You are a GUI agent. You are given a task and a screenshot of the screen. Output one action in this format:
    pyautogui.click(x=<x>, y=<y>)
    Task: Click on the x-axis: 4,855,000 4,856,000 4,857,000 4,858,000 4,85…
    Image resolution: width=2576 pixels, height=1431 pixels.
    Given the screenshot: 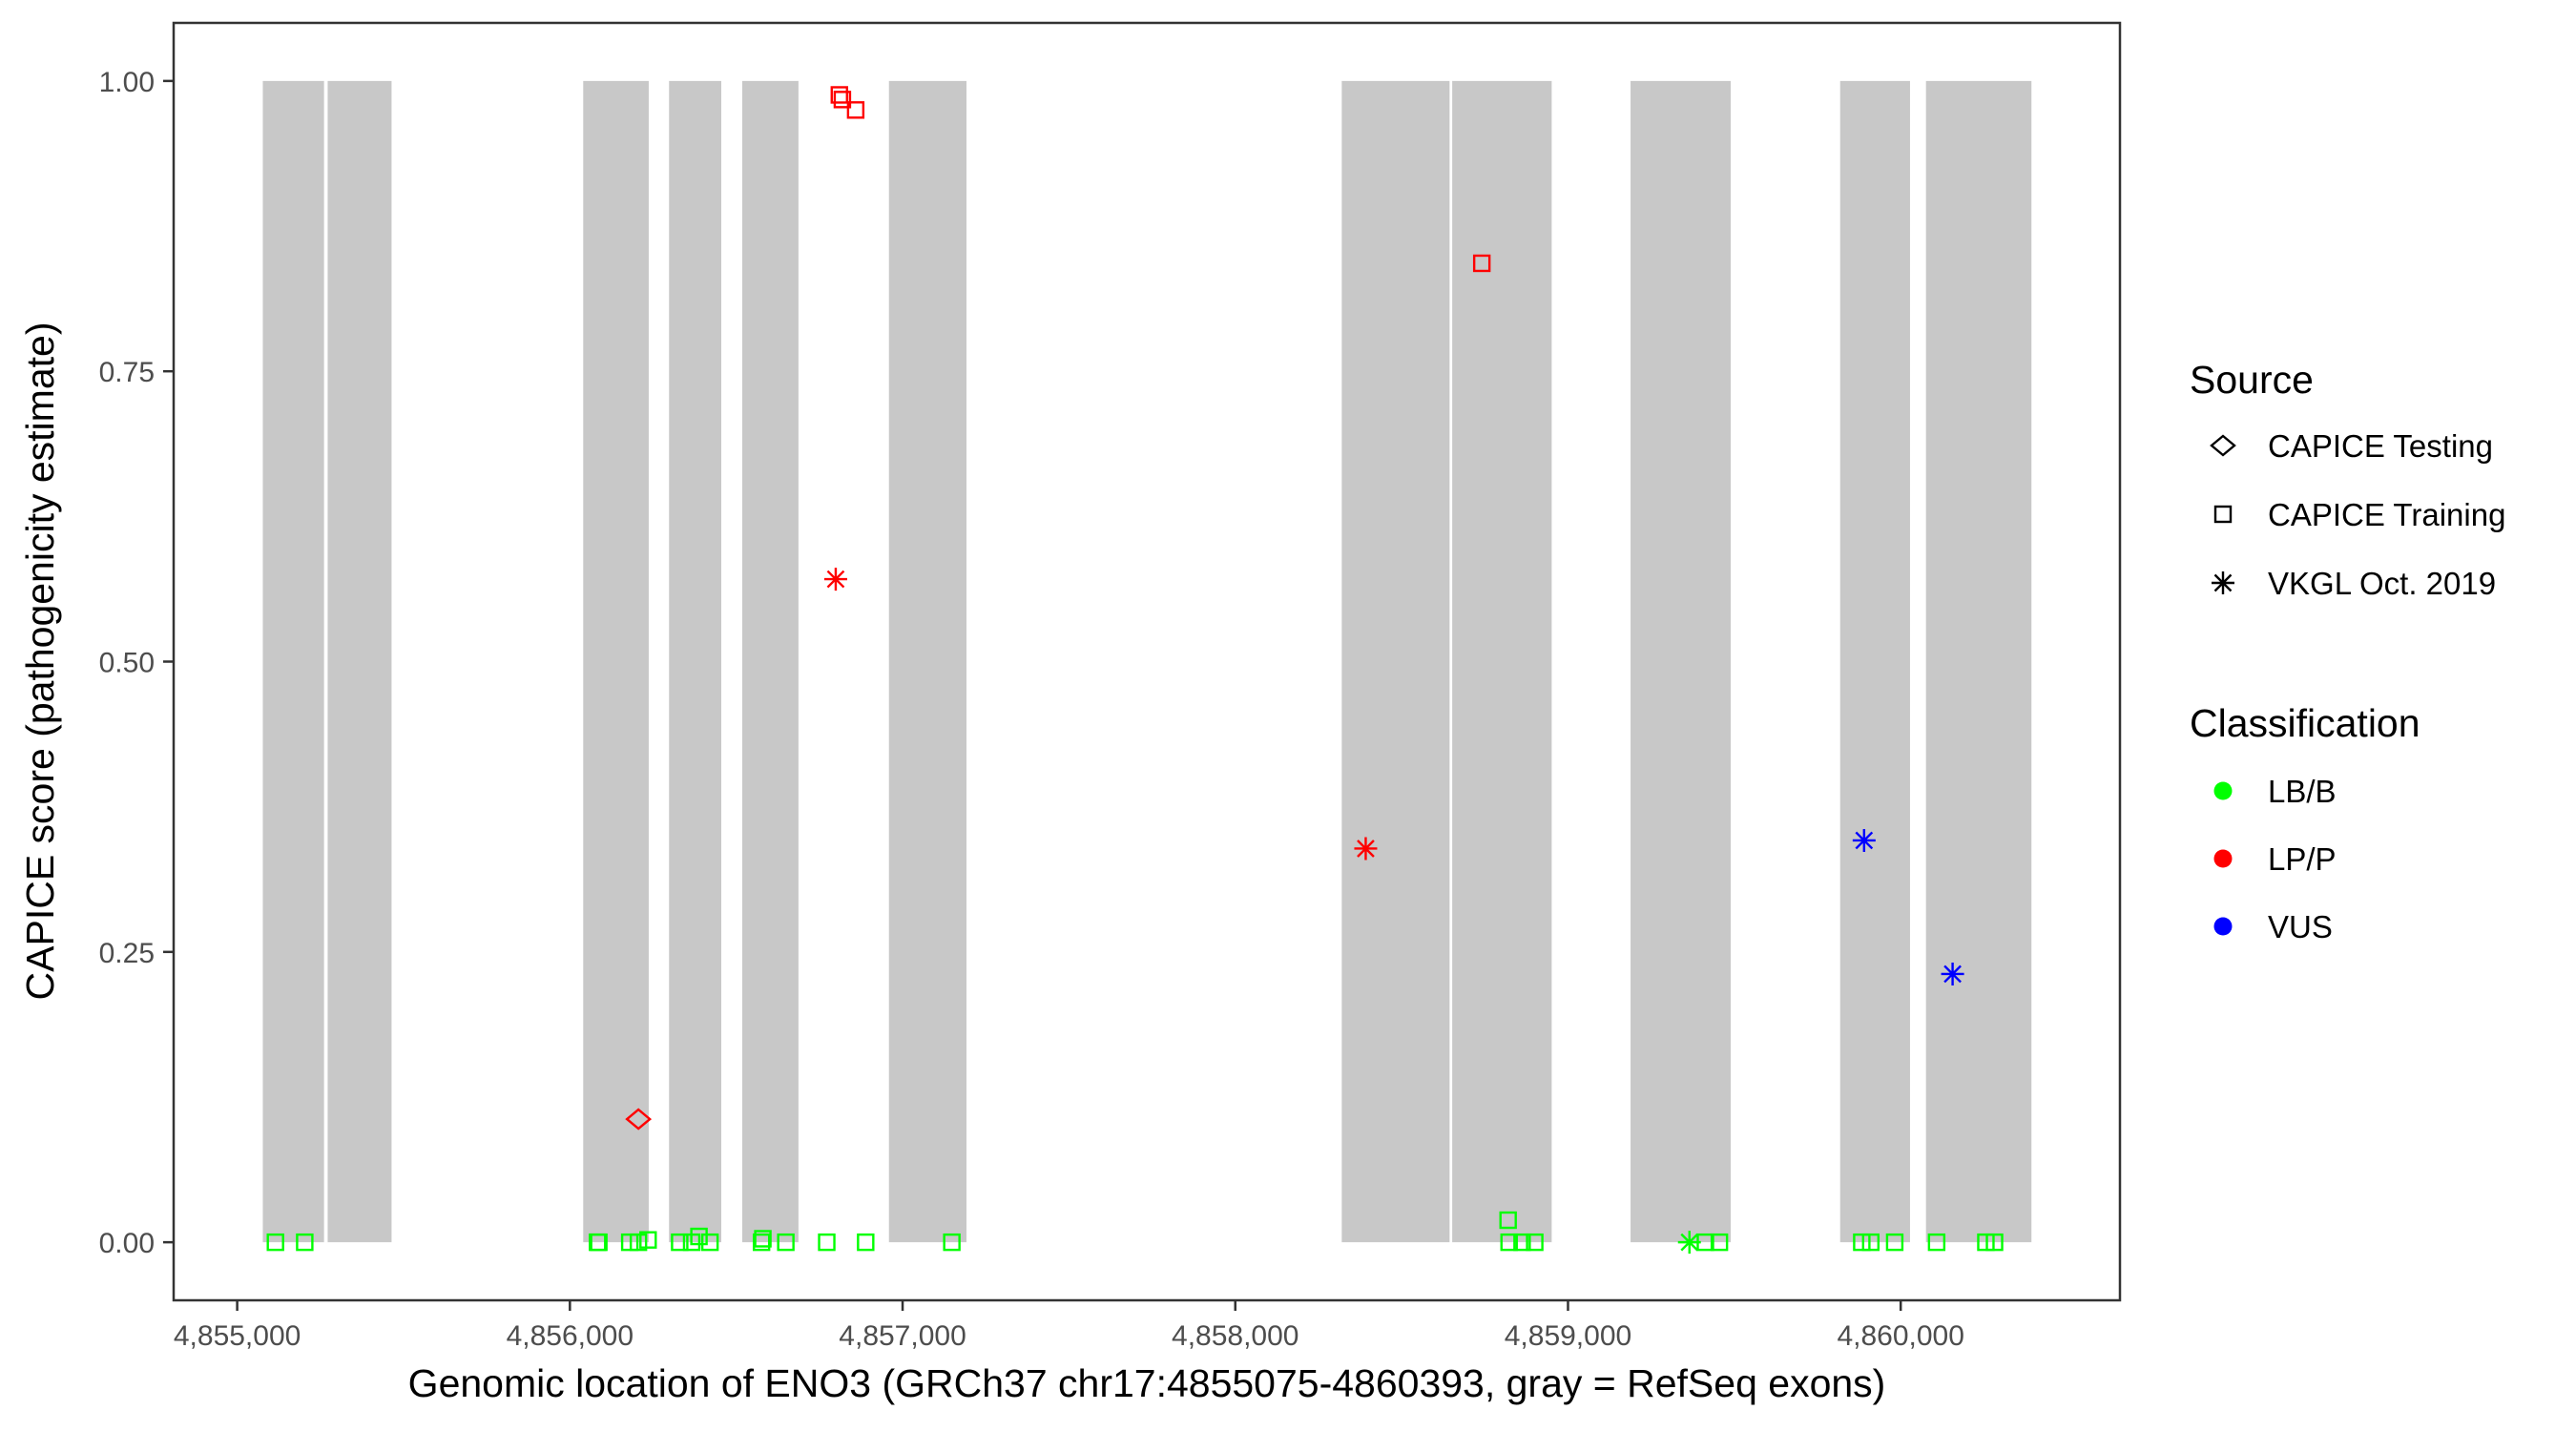 What is the action you would take?
    pyautogui.click(x=1069, y=1326)
    